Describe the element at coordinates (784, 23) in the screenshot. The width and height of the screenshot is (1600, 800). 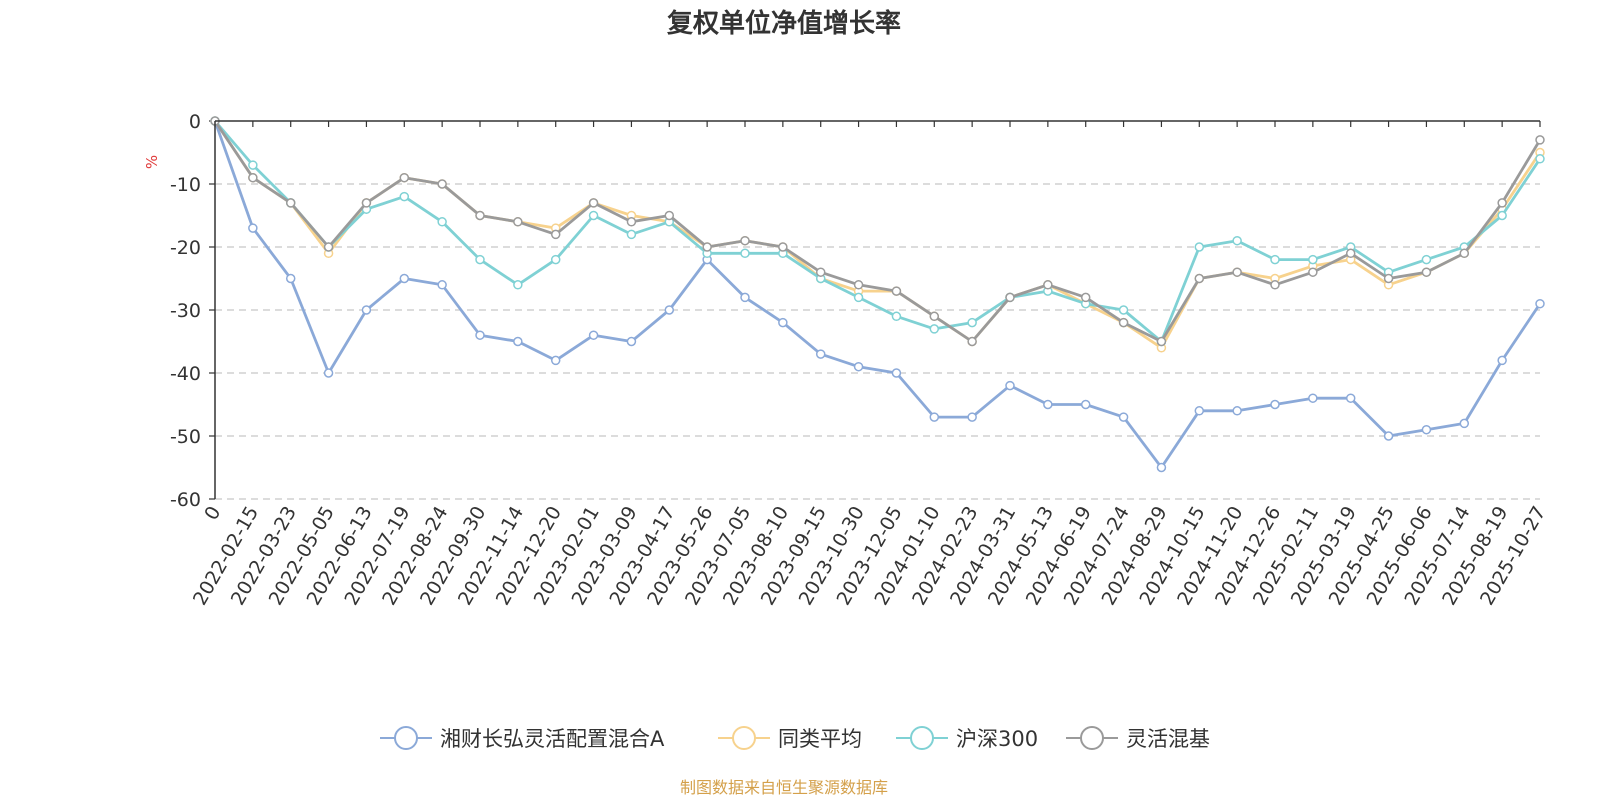
I see `chart-title: 复权单位净值增长率` at that location.